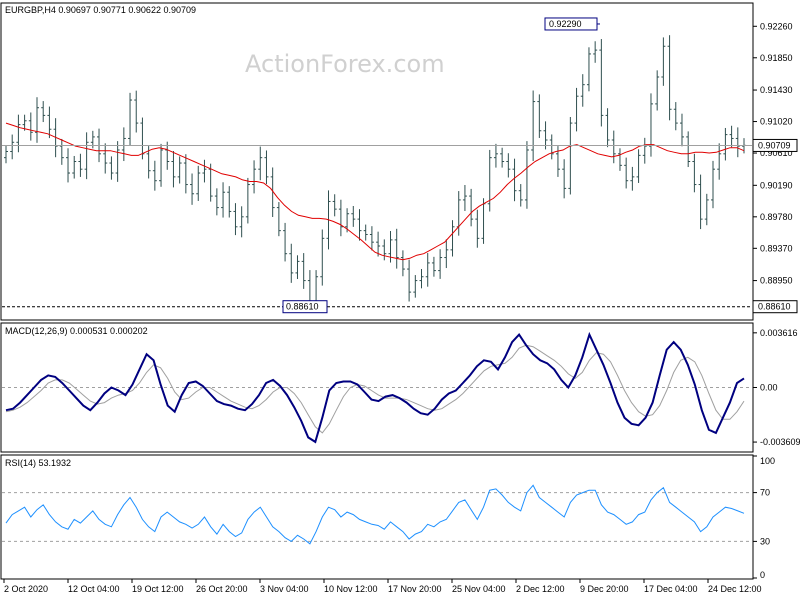 Image resolution: width=800 pixels, height=600 pixels. Describe the element at coordinates (762, 575) in the screenshot. I see `rsi-tick-label: 0` at that location.